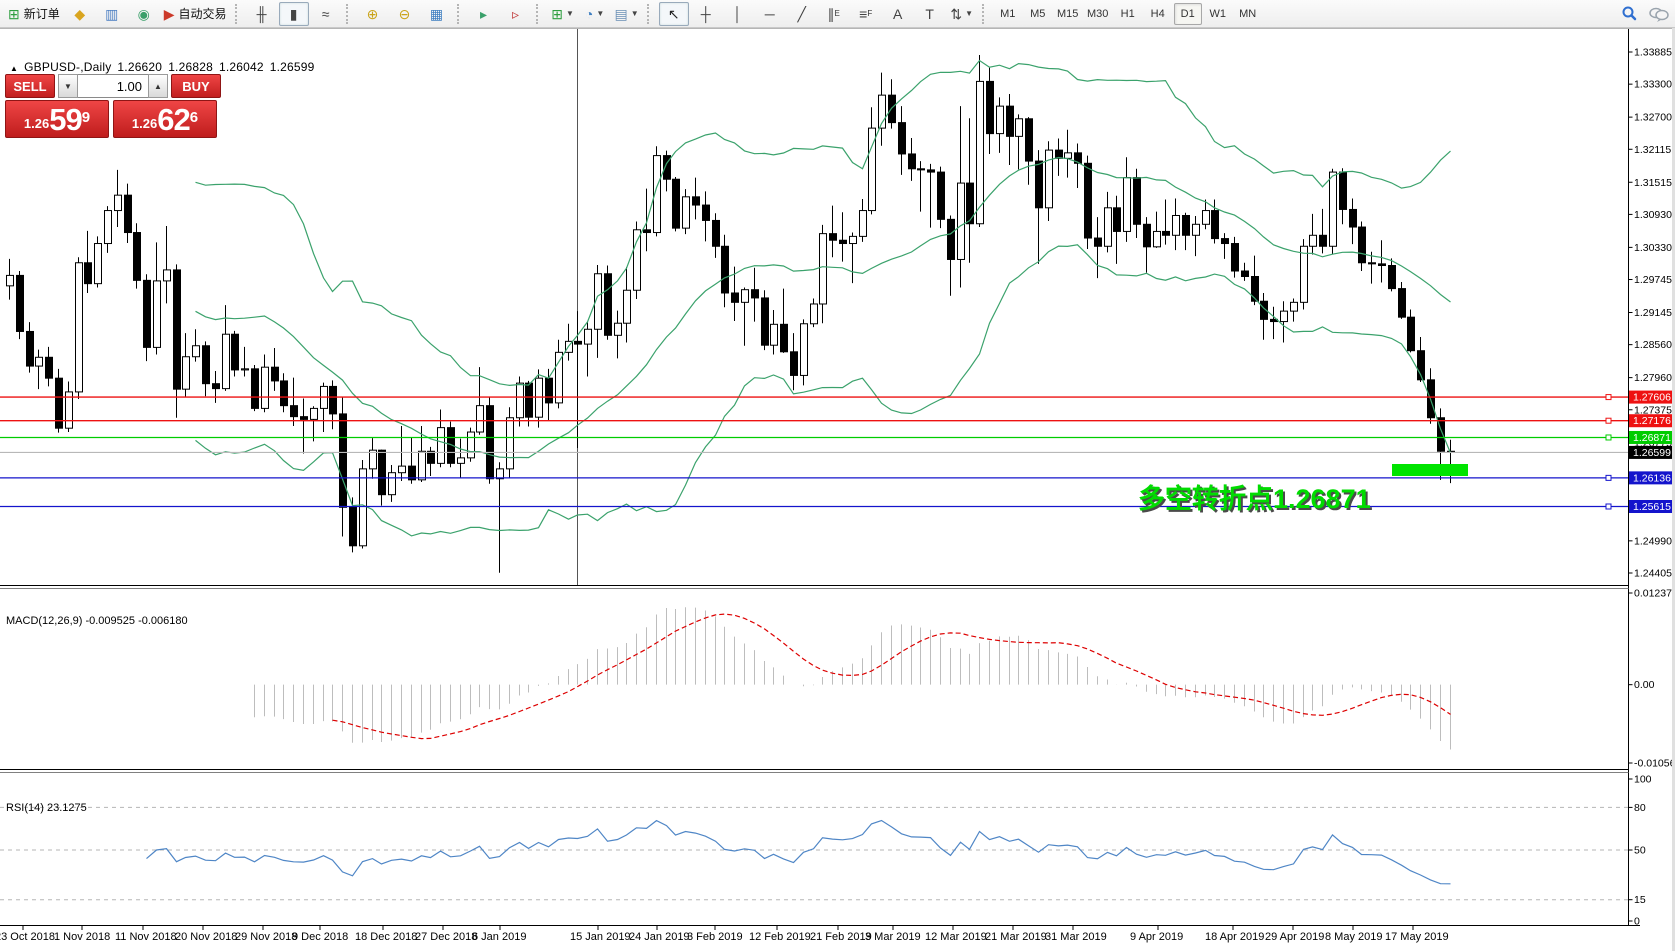 This screenshot has height=951, width=1675. I want to click on volume-input, so click(113, 86).